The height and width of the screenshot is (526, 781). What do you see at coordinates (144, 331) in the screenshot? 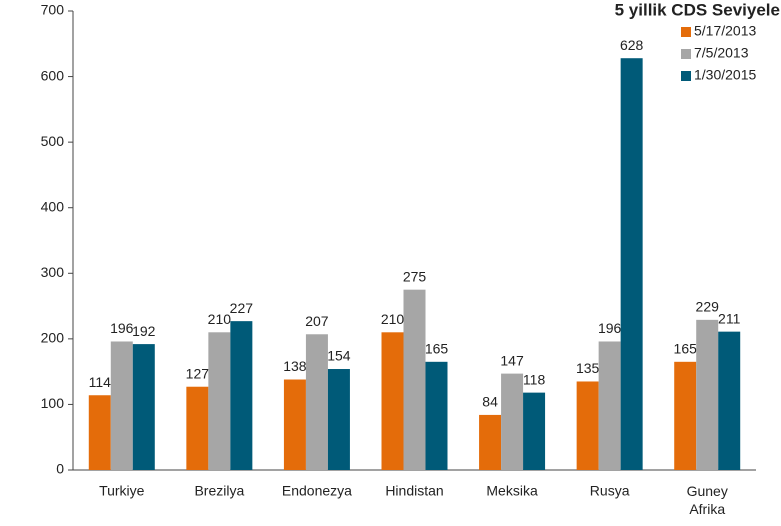
I see `data-label: 192` at bounding box center [144, 331].